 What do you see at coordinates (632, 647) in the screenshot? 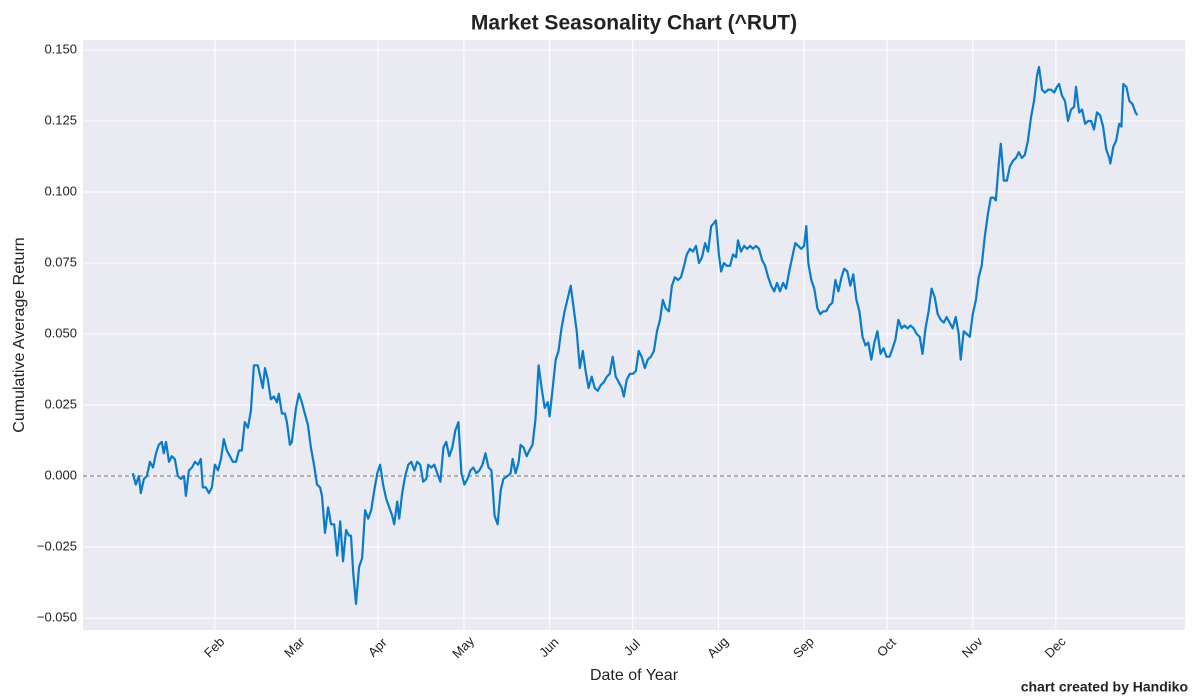
I see `x-tick-label: Jul` at bounding box center [632, 647].